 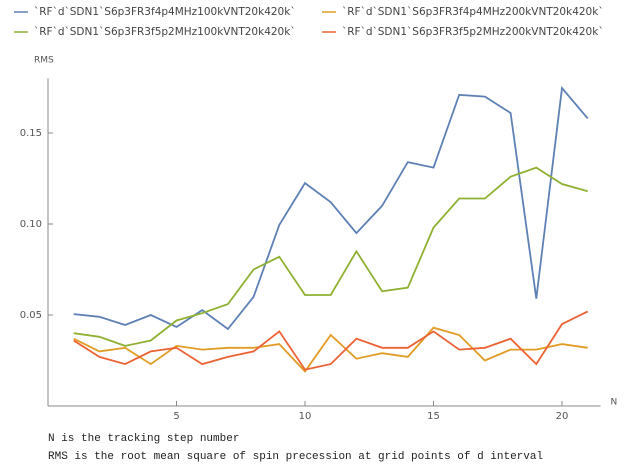 I want to click on legend-label: `RF`d`SDN1`S6p3FR3f4p4MHz100kVNT20k420k`, so click(x=165, y=12).